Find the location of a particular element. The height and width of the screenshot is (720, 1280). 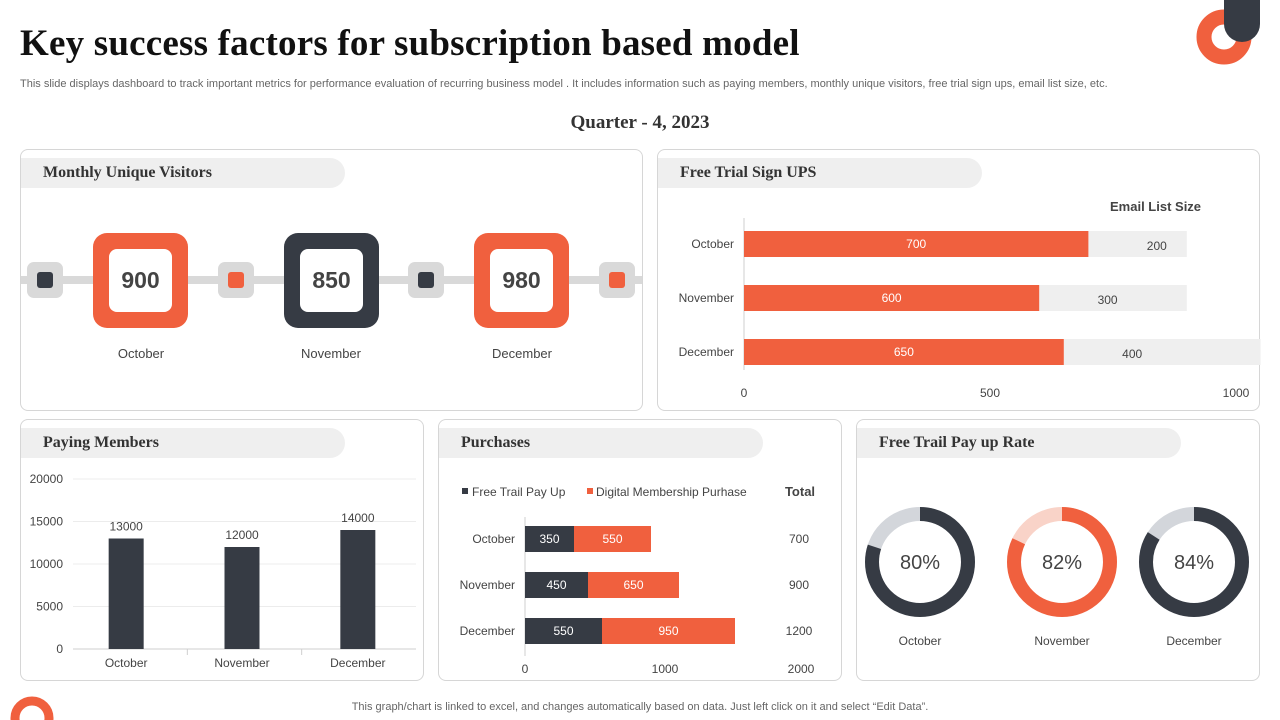

purchases-total-value: 1200 is located at coordinates (799, 631).